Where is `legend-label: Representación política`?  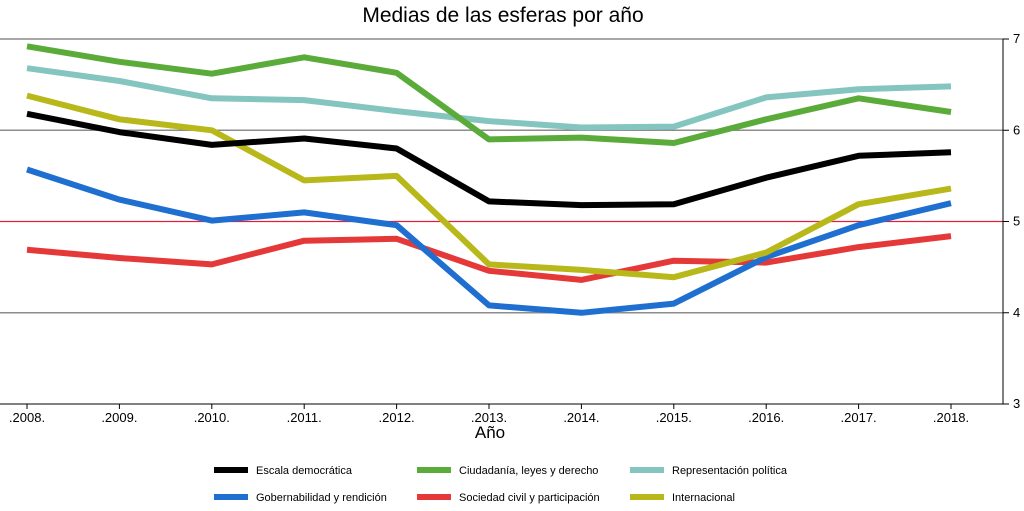 legend-label: Representación política is located at coordinates (730, 471).